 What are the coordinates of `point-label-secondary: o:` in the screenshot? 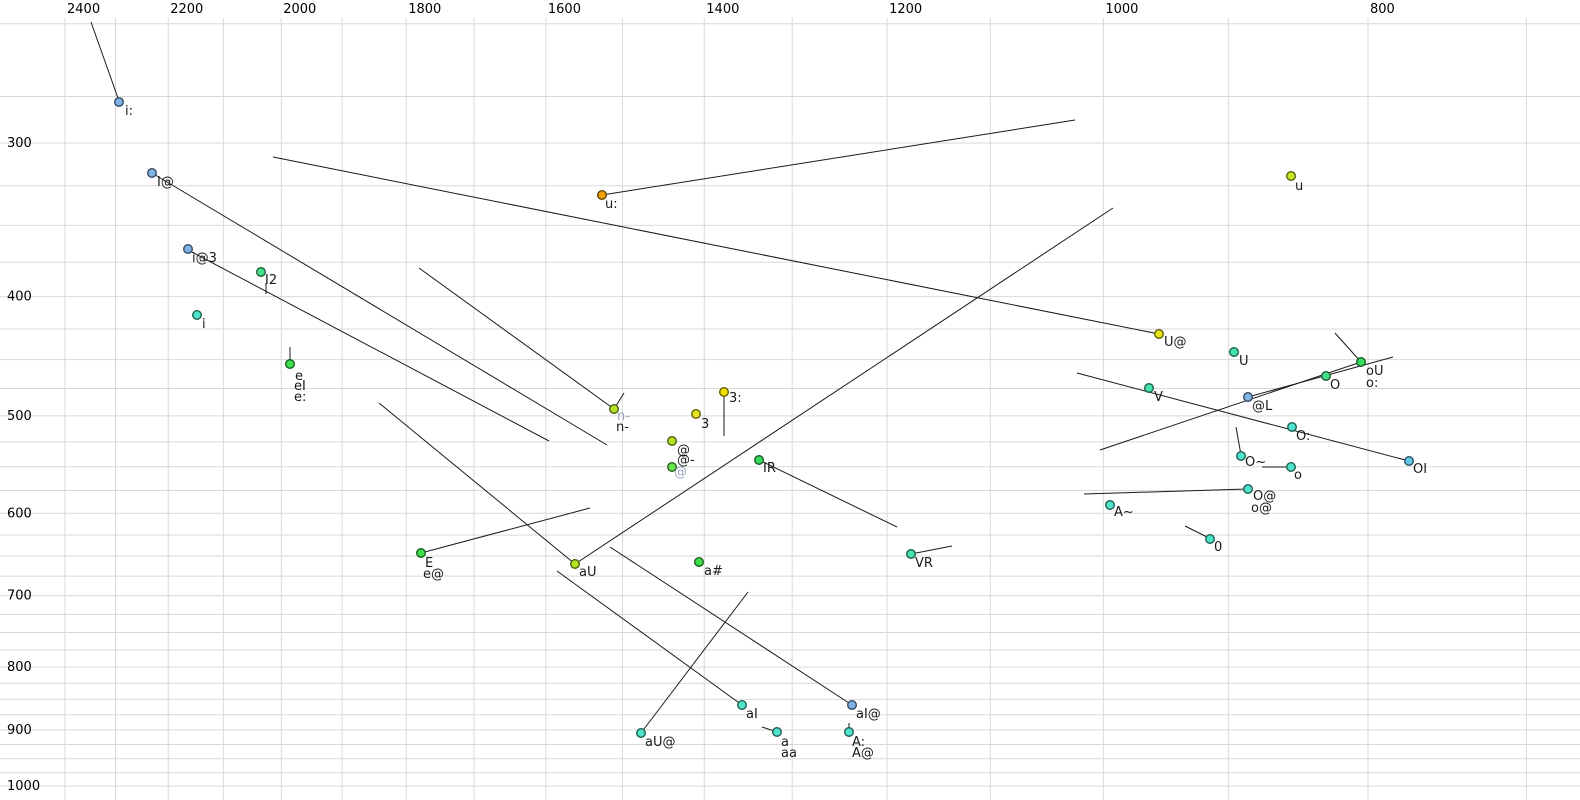 It's located at (1372, 383).